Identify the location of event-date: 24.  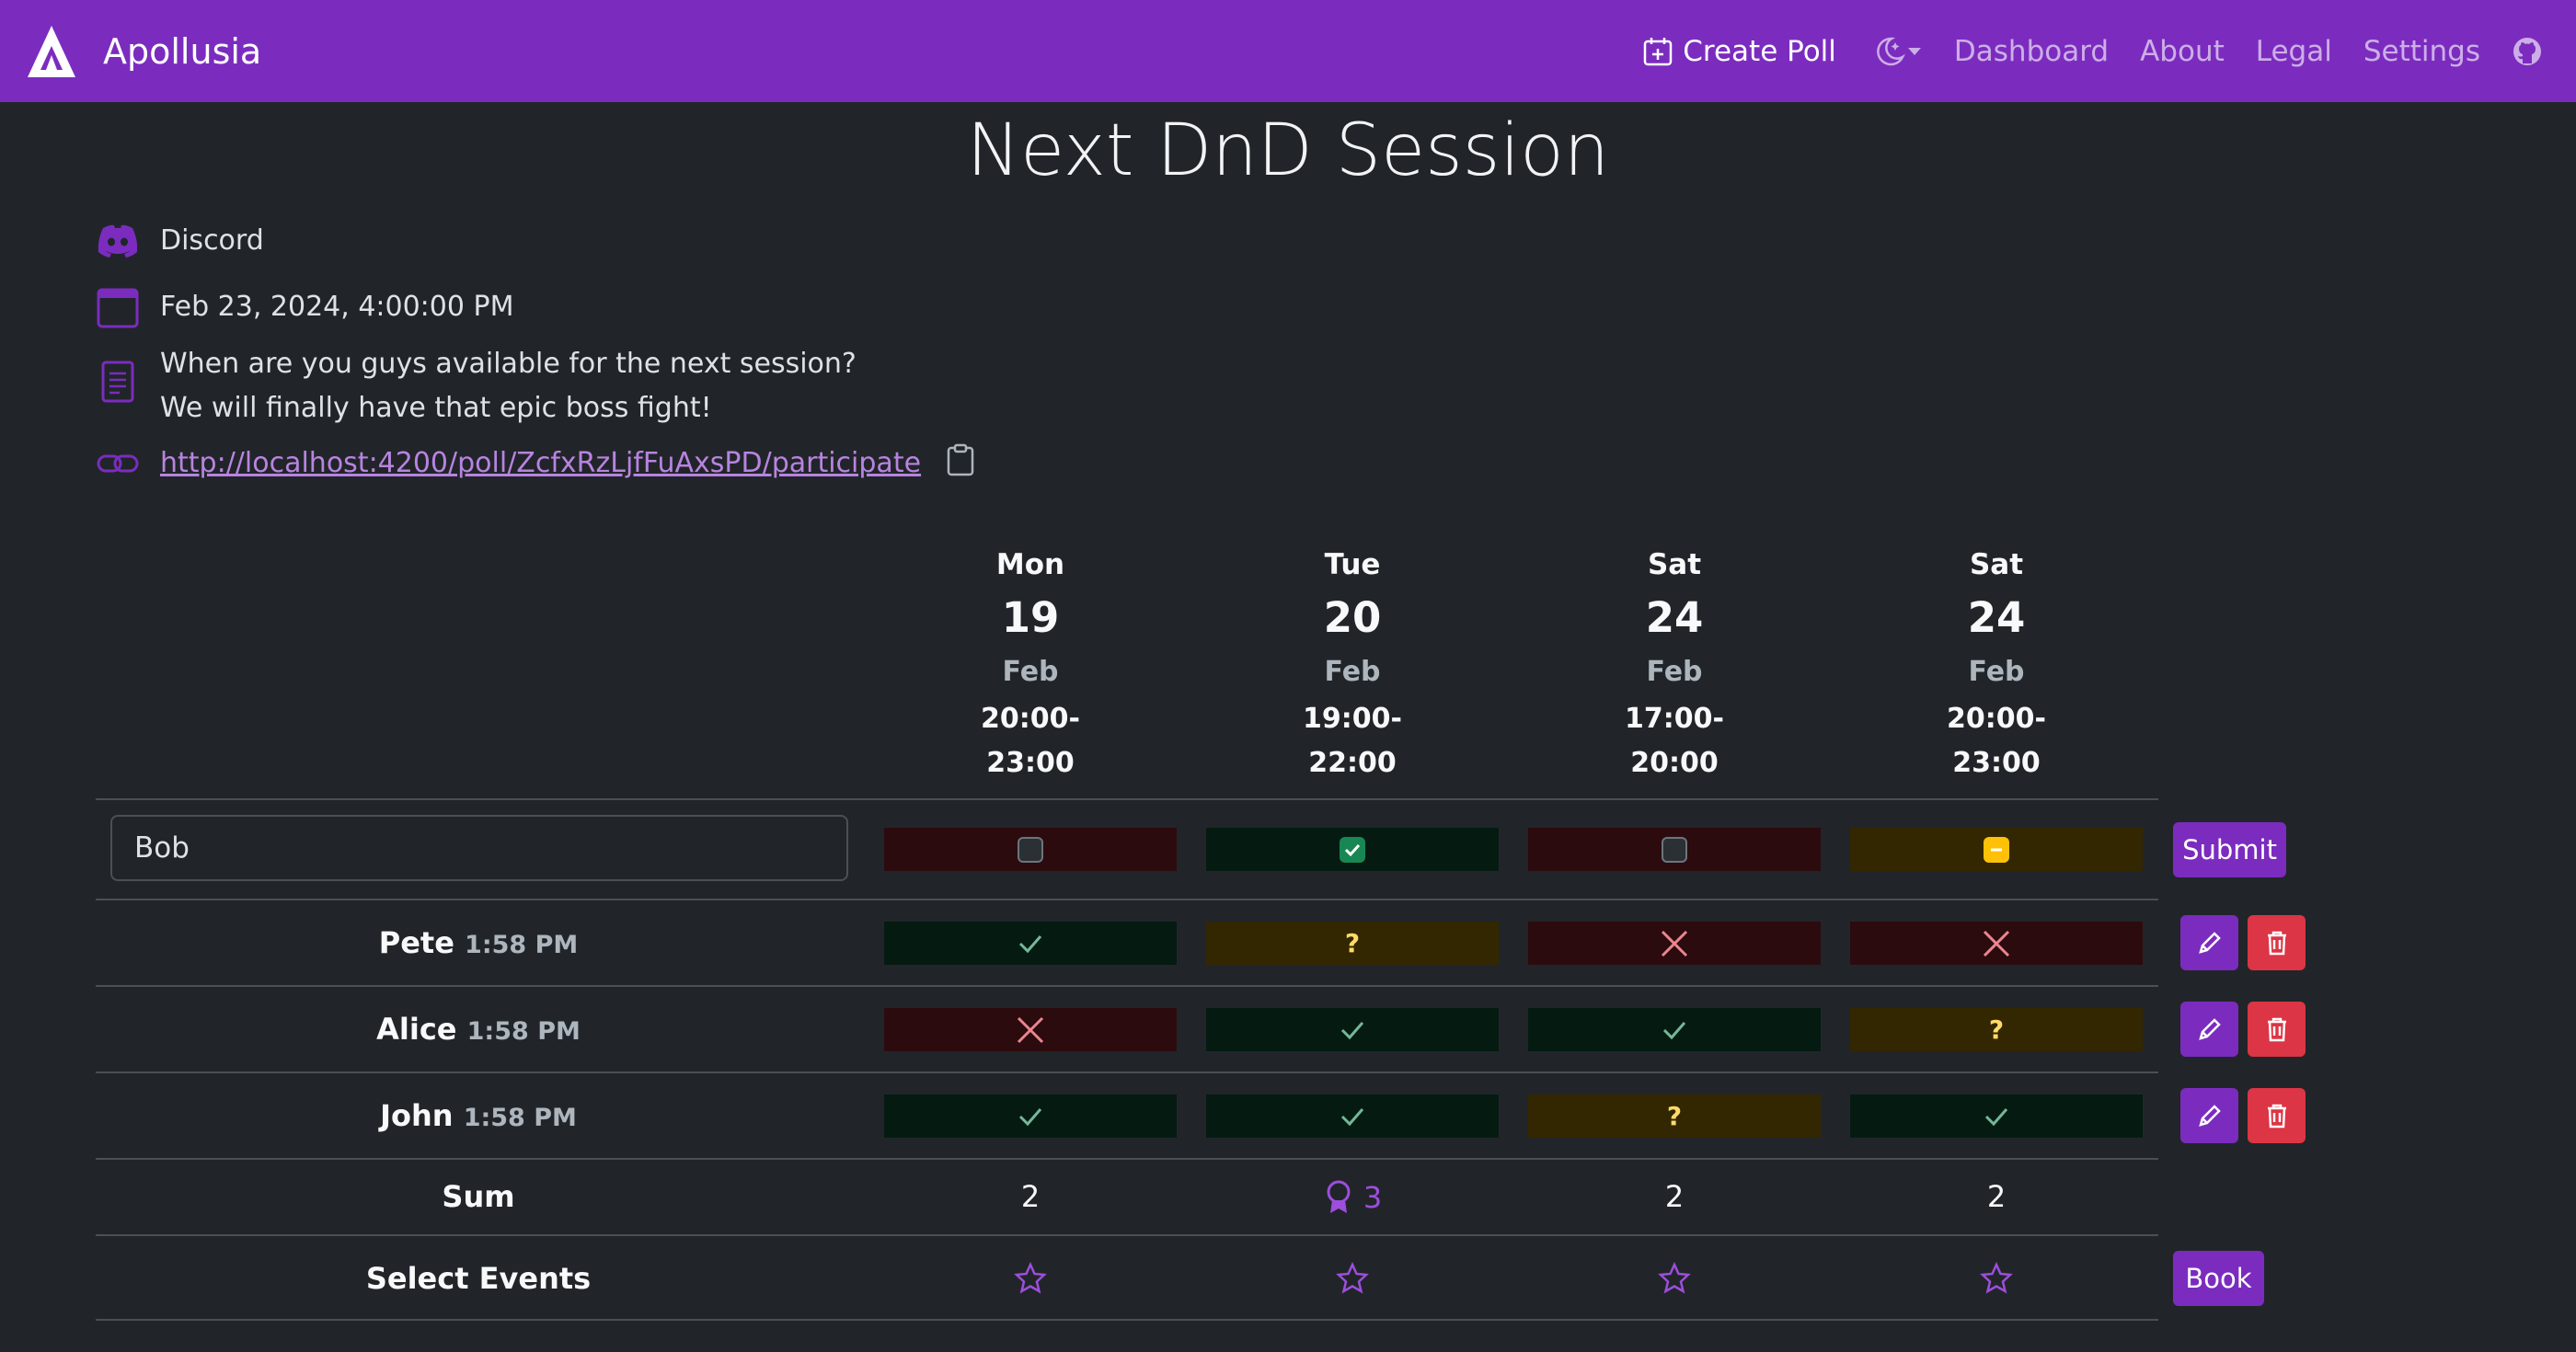
(1674, 617).